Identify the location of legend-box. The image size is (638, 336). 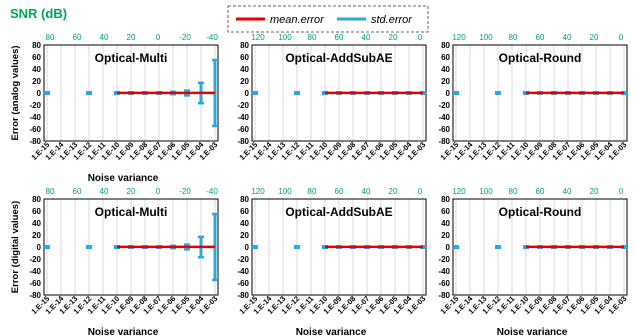
(328, 19).